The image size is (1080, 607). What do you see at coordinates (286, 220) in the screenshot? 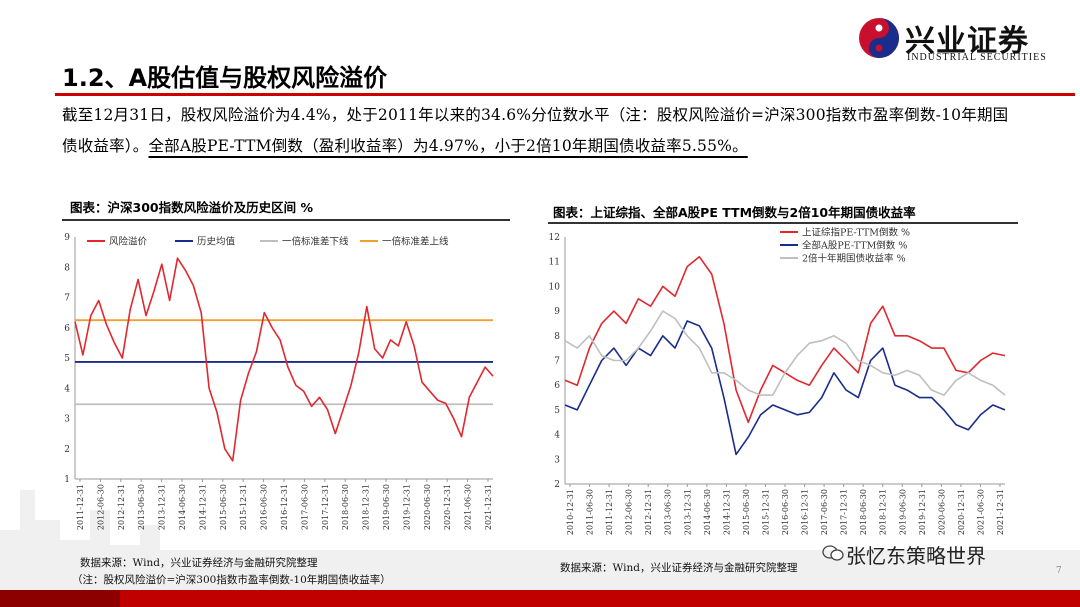
I see `left-caption-rule` at bounding box center [286, 220].